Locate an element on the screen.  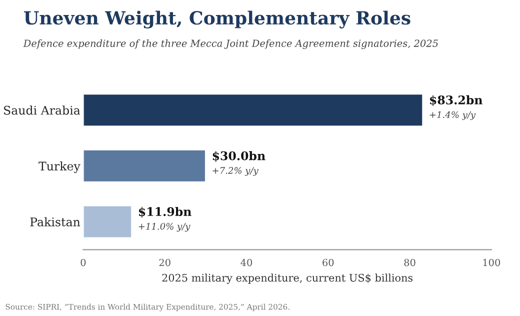
chart-title: Uneven Weight, Complementary Roles is located at coordinates (217, 19).